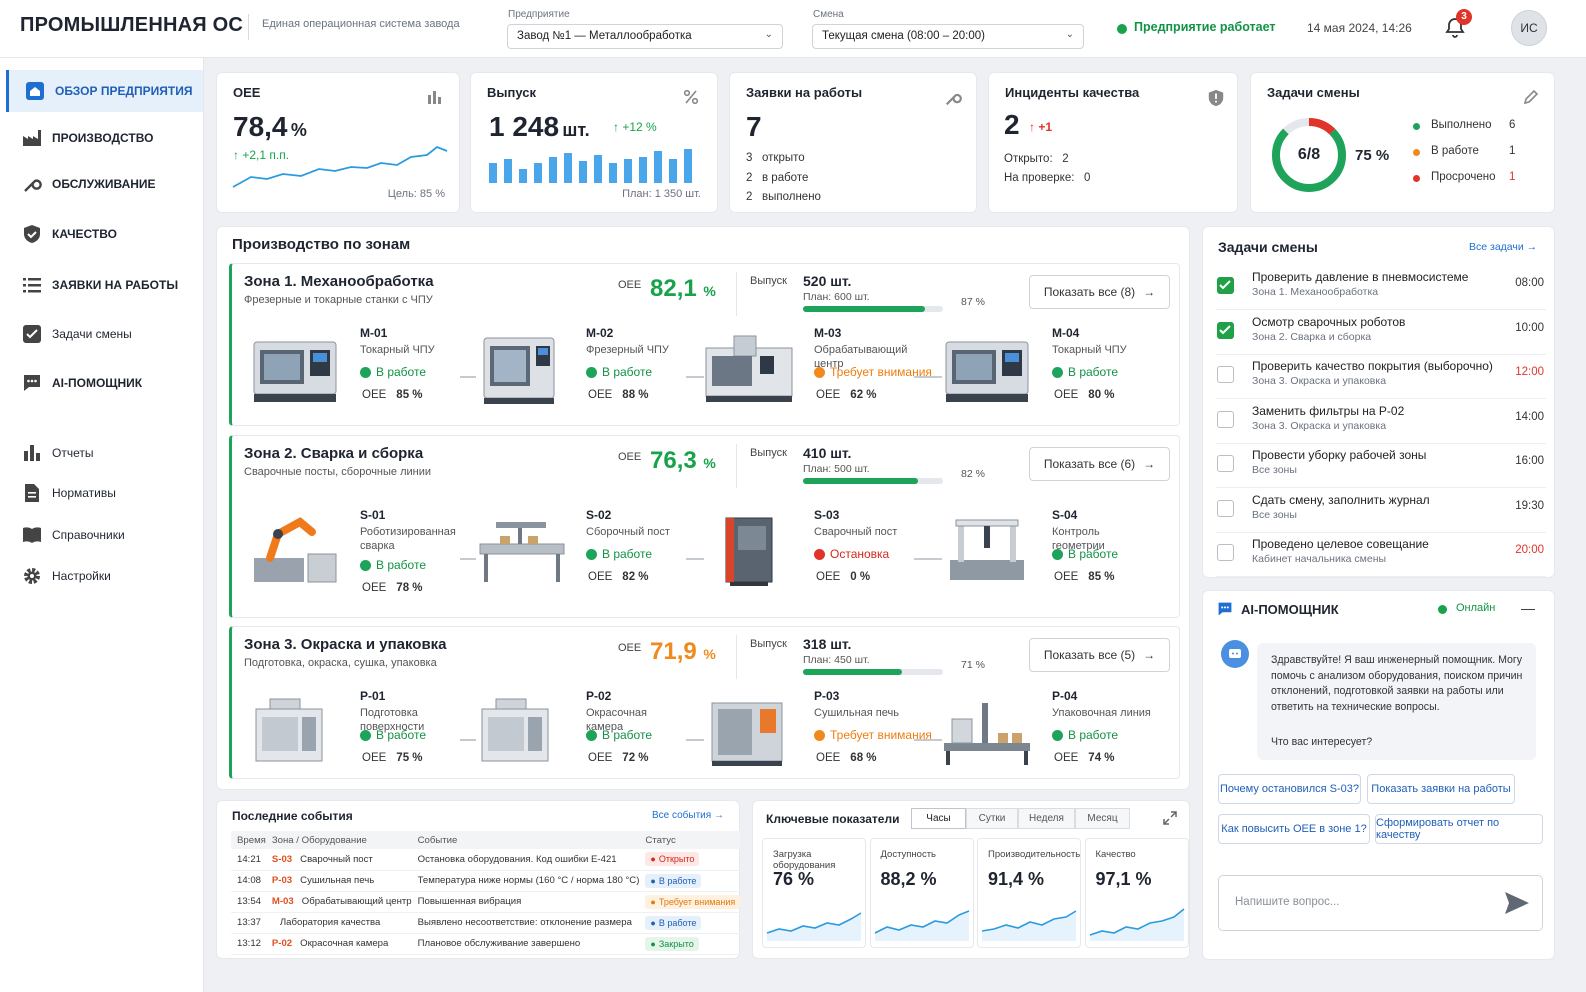 The width and height of the screenshot is (1586, 992). What do you see at coordinates (827, 515) in the screenshot?
I see `machine-code: S-03` at bounding box center [827, 515].